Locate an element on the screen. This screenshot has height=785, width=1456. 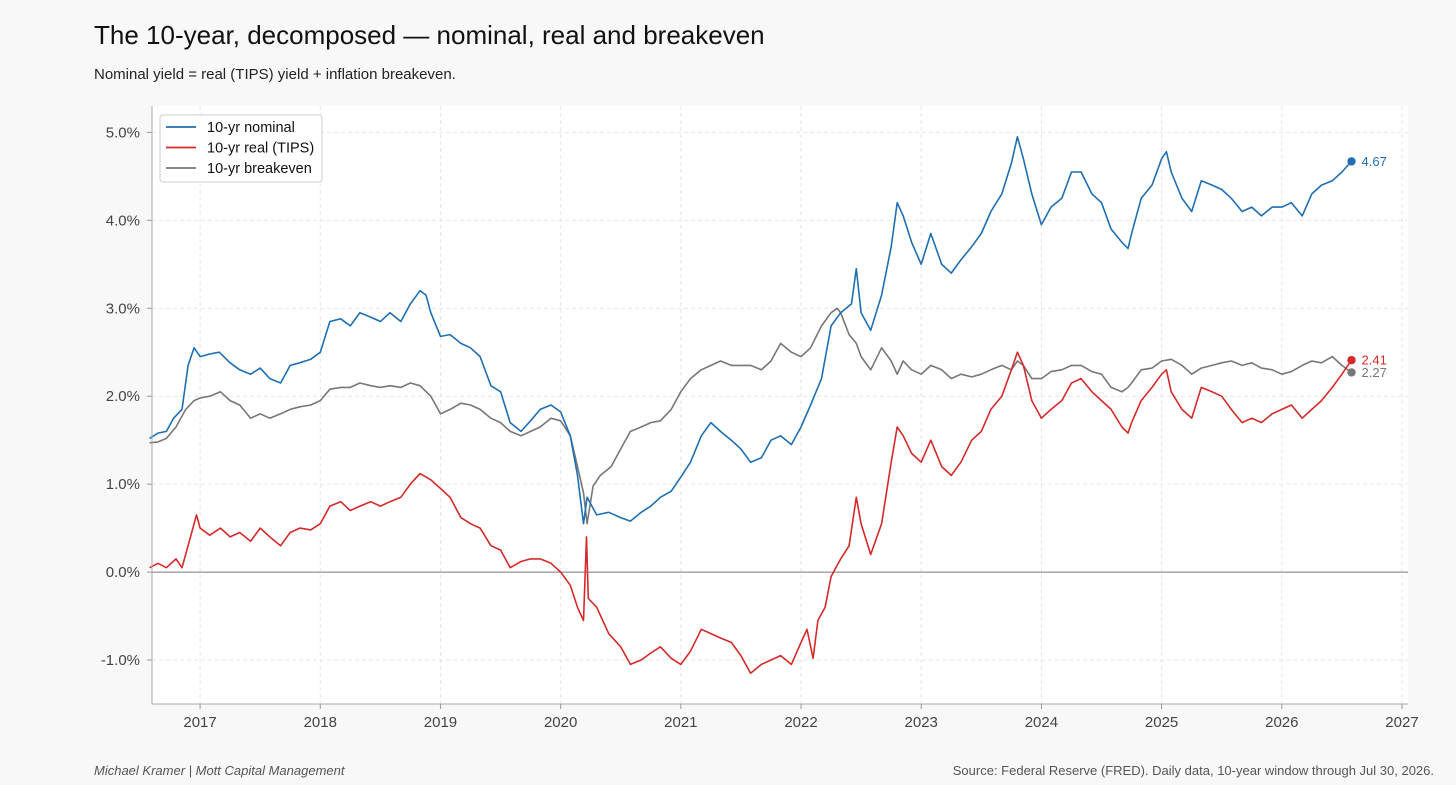
x-tick-label: 2017 is located at coordinates (199, 722).